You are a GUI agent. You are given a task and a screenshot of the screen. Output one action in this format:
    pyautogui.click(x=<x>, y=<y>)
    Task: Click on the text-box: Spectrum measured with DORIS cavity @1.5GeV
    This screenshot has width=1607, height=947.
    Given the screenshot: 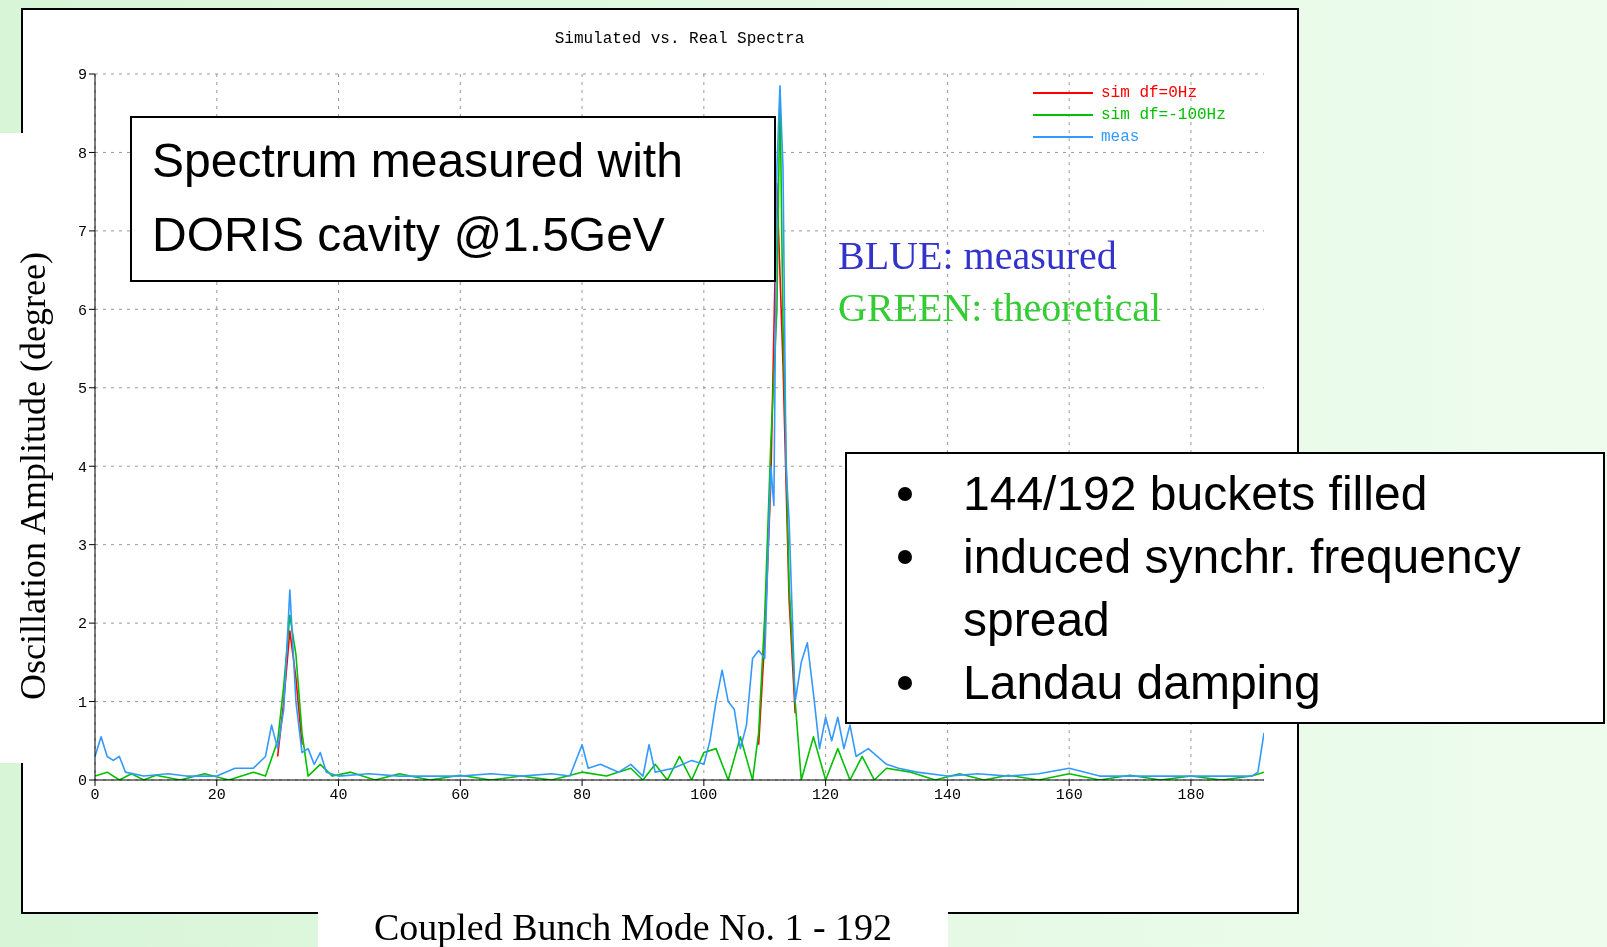 What is the action you would take?
    pyautogui.click(x=453, y=199)
    